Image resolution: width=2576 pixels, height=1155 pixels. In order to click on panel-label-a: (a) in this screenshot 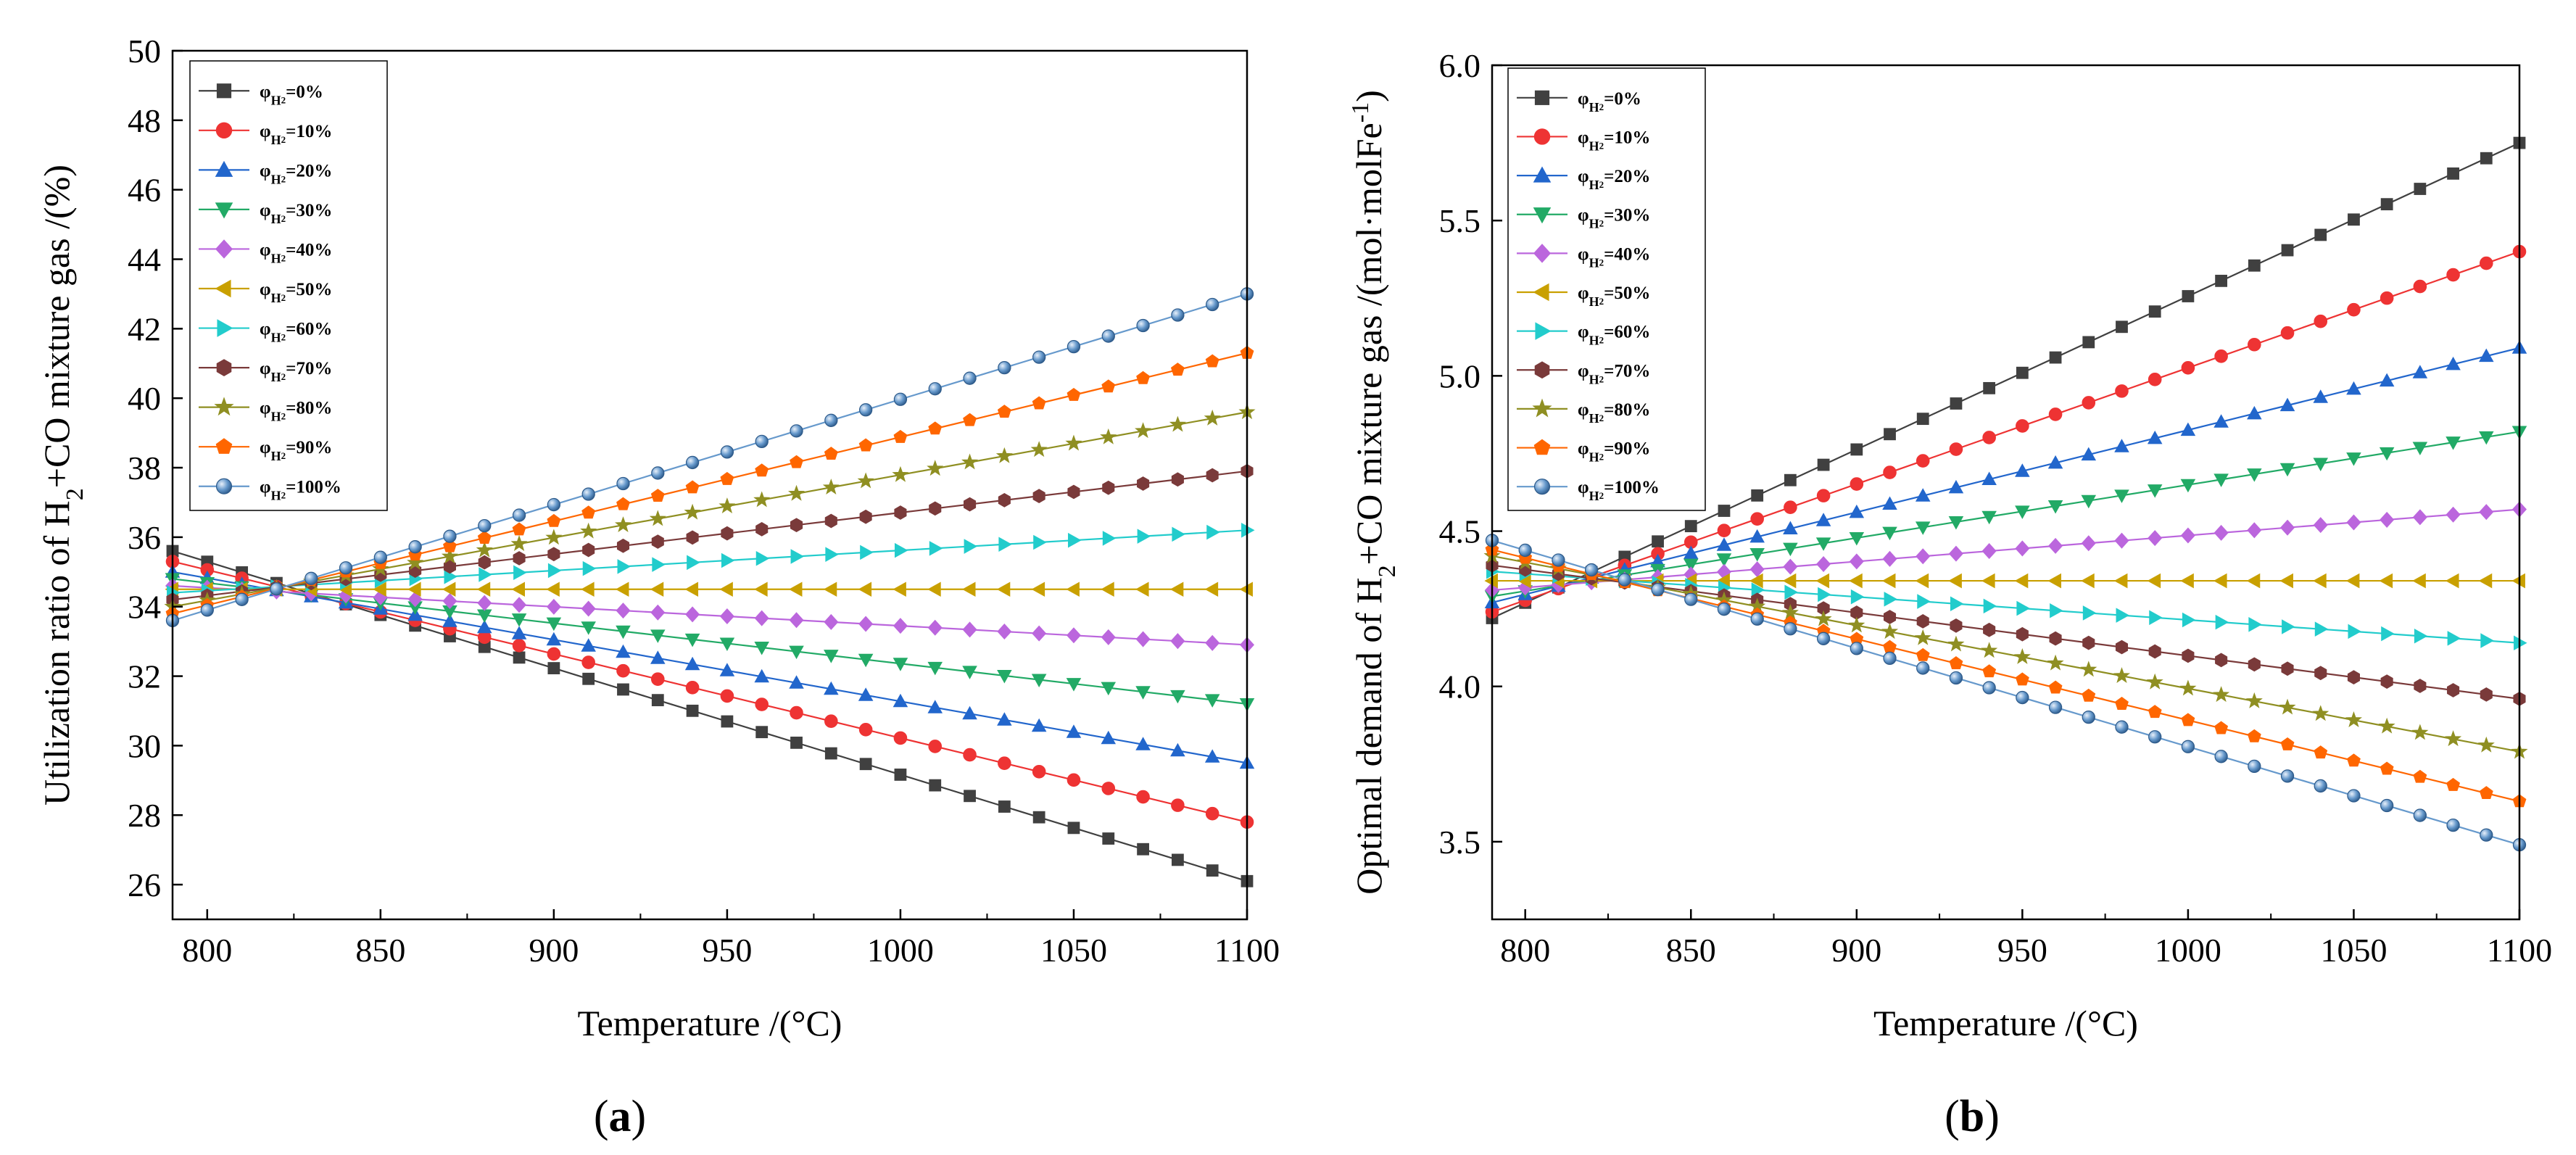, I will do `click(620, 1116)`.